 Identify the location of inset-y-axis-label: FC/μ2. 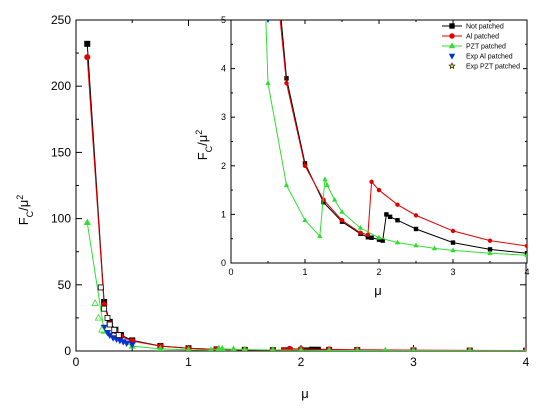
(204, 145).